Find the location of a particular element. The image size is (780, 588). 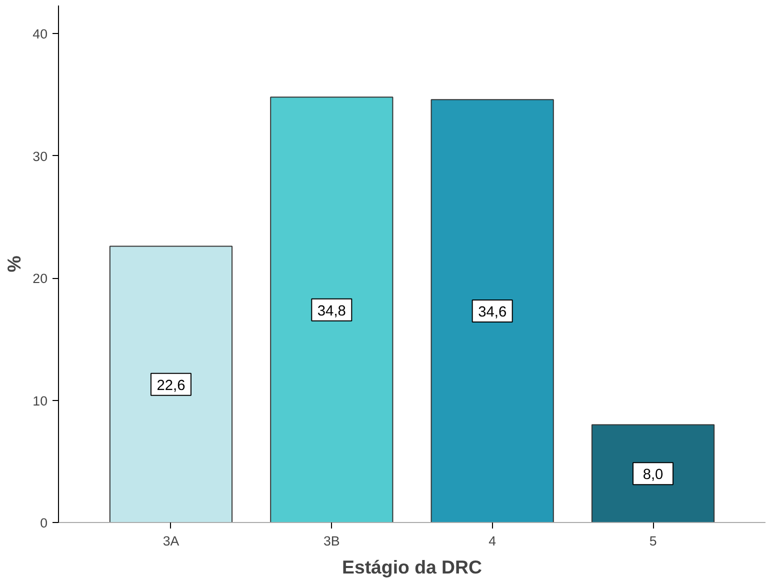

y-axis-title: % is located at coordinates (14, 263).